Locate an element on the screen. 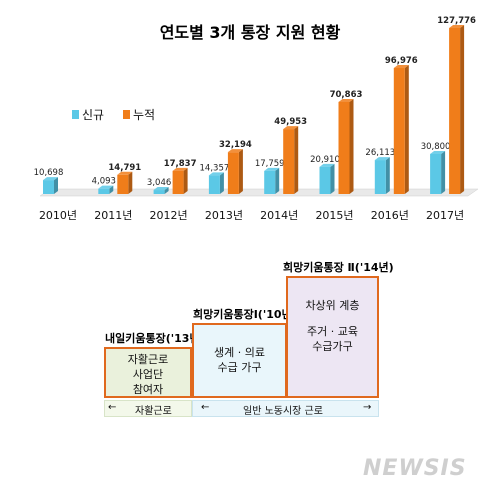 This screenshot has width=500, height=504. x-tick-label: 2012년 is located at coordinates (169, 215).